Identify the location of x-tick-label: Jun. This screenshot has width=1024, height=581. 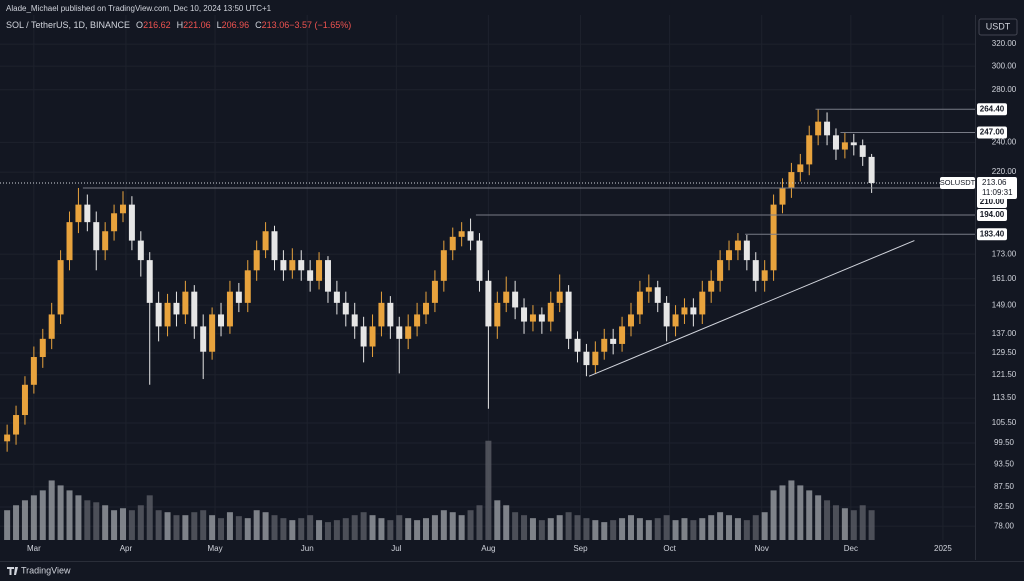
(307, 548).